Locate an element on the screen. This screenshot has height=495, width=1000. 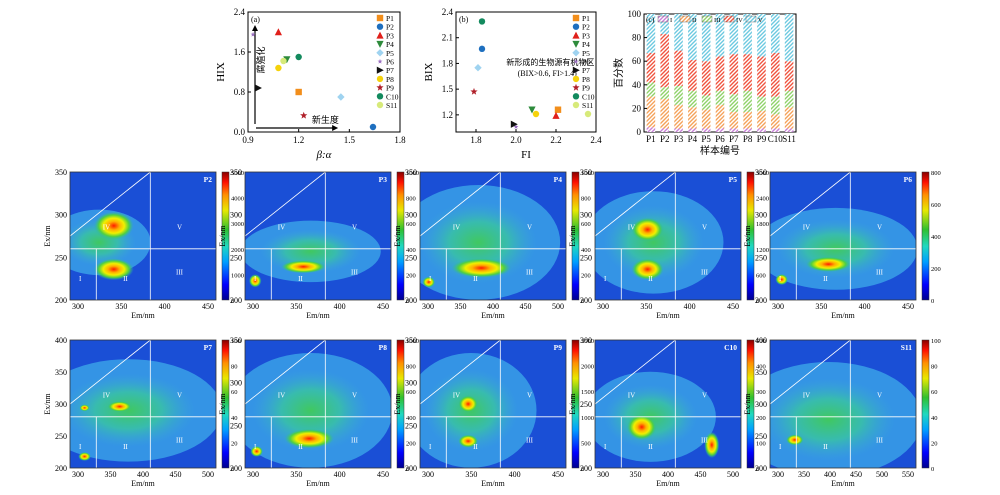
colorbar-tick-label: 800 is located at coordinates (411, 367).